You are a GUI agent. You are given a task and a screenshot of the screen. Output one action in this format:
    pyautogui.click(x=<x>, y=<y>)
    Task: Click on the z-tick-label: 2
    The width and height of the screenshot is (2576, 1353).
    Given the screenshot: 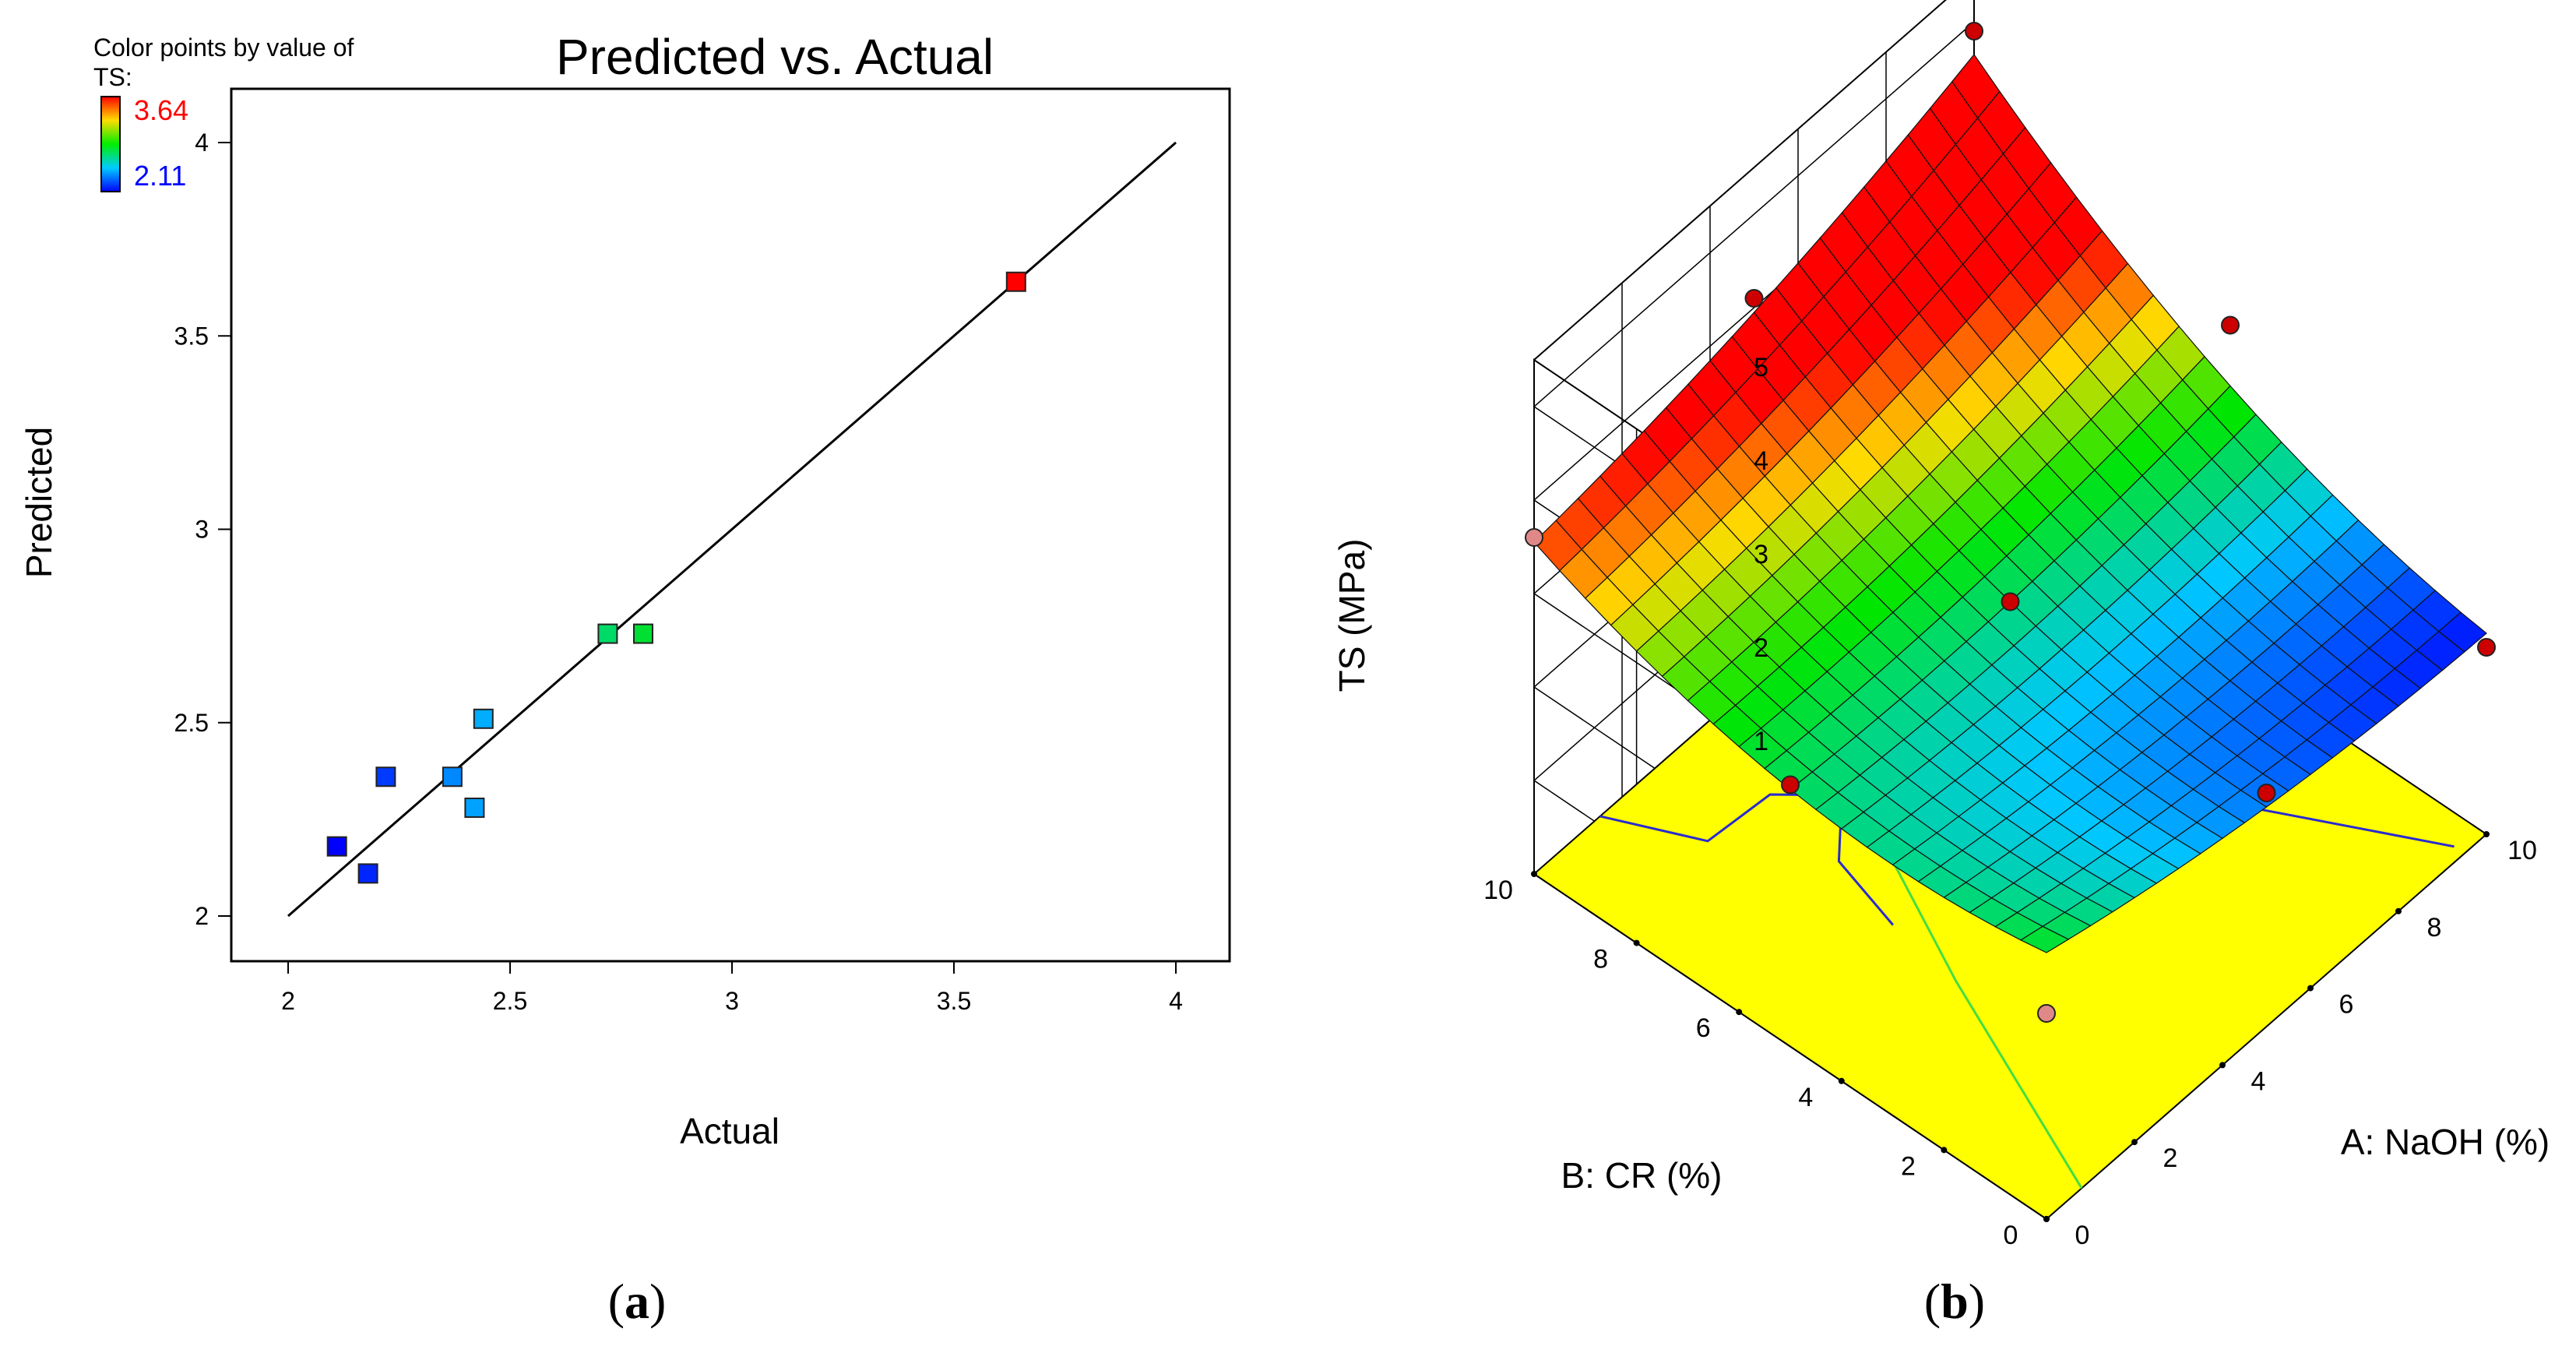 What is the action you would take?
    pyautogui.click(x=1761, y=648)
    